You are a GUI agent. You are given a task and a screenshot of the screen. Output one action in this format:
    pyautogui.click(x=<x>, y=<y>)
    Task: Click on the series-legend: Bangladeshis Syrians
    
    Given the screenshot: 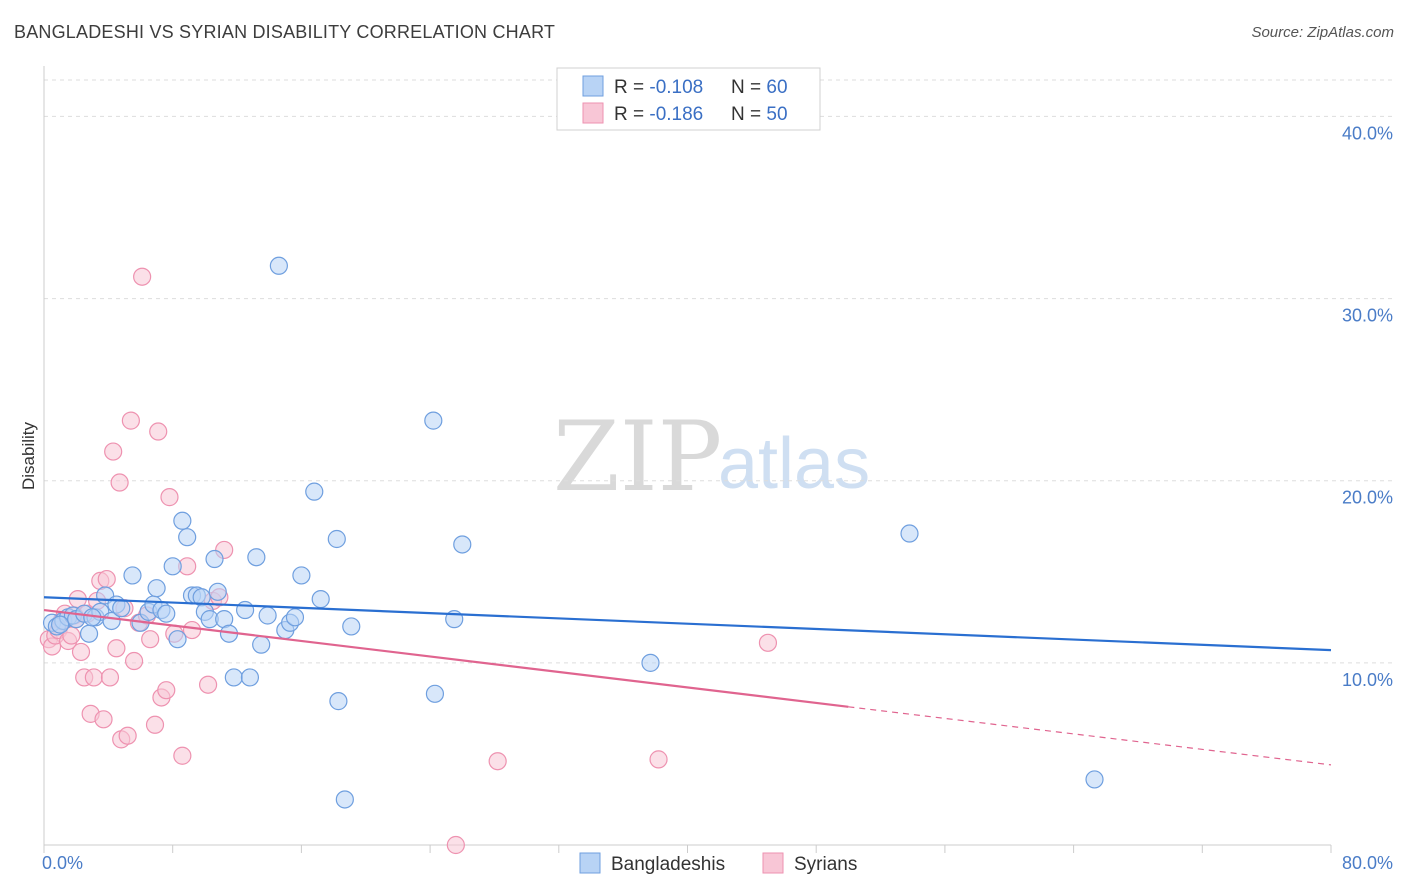 What is the action you would take?
    pyautogui.click(x=718, y=863)
    